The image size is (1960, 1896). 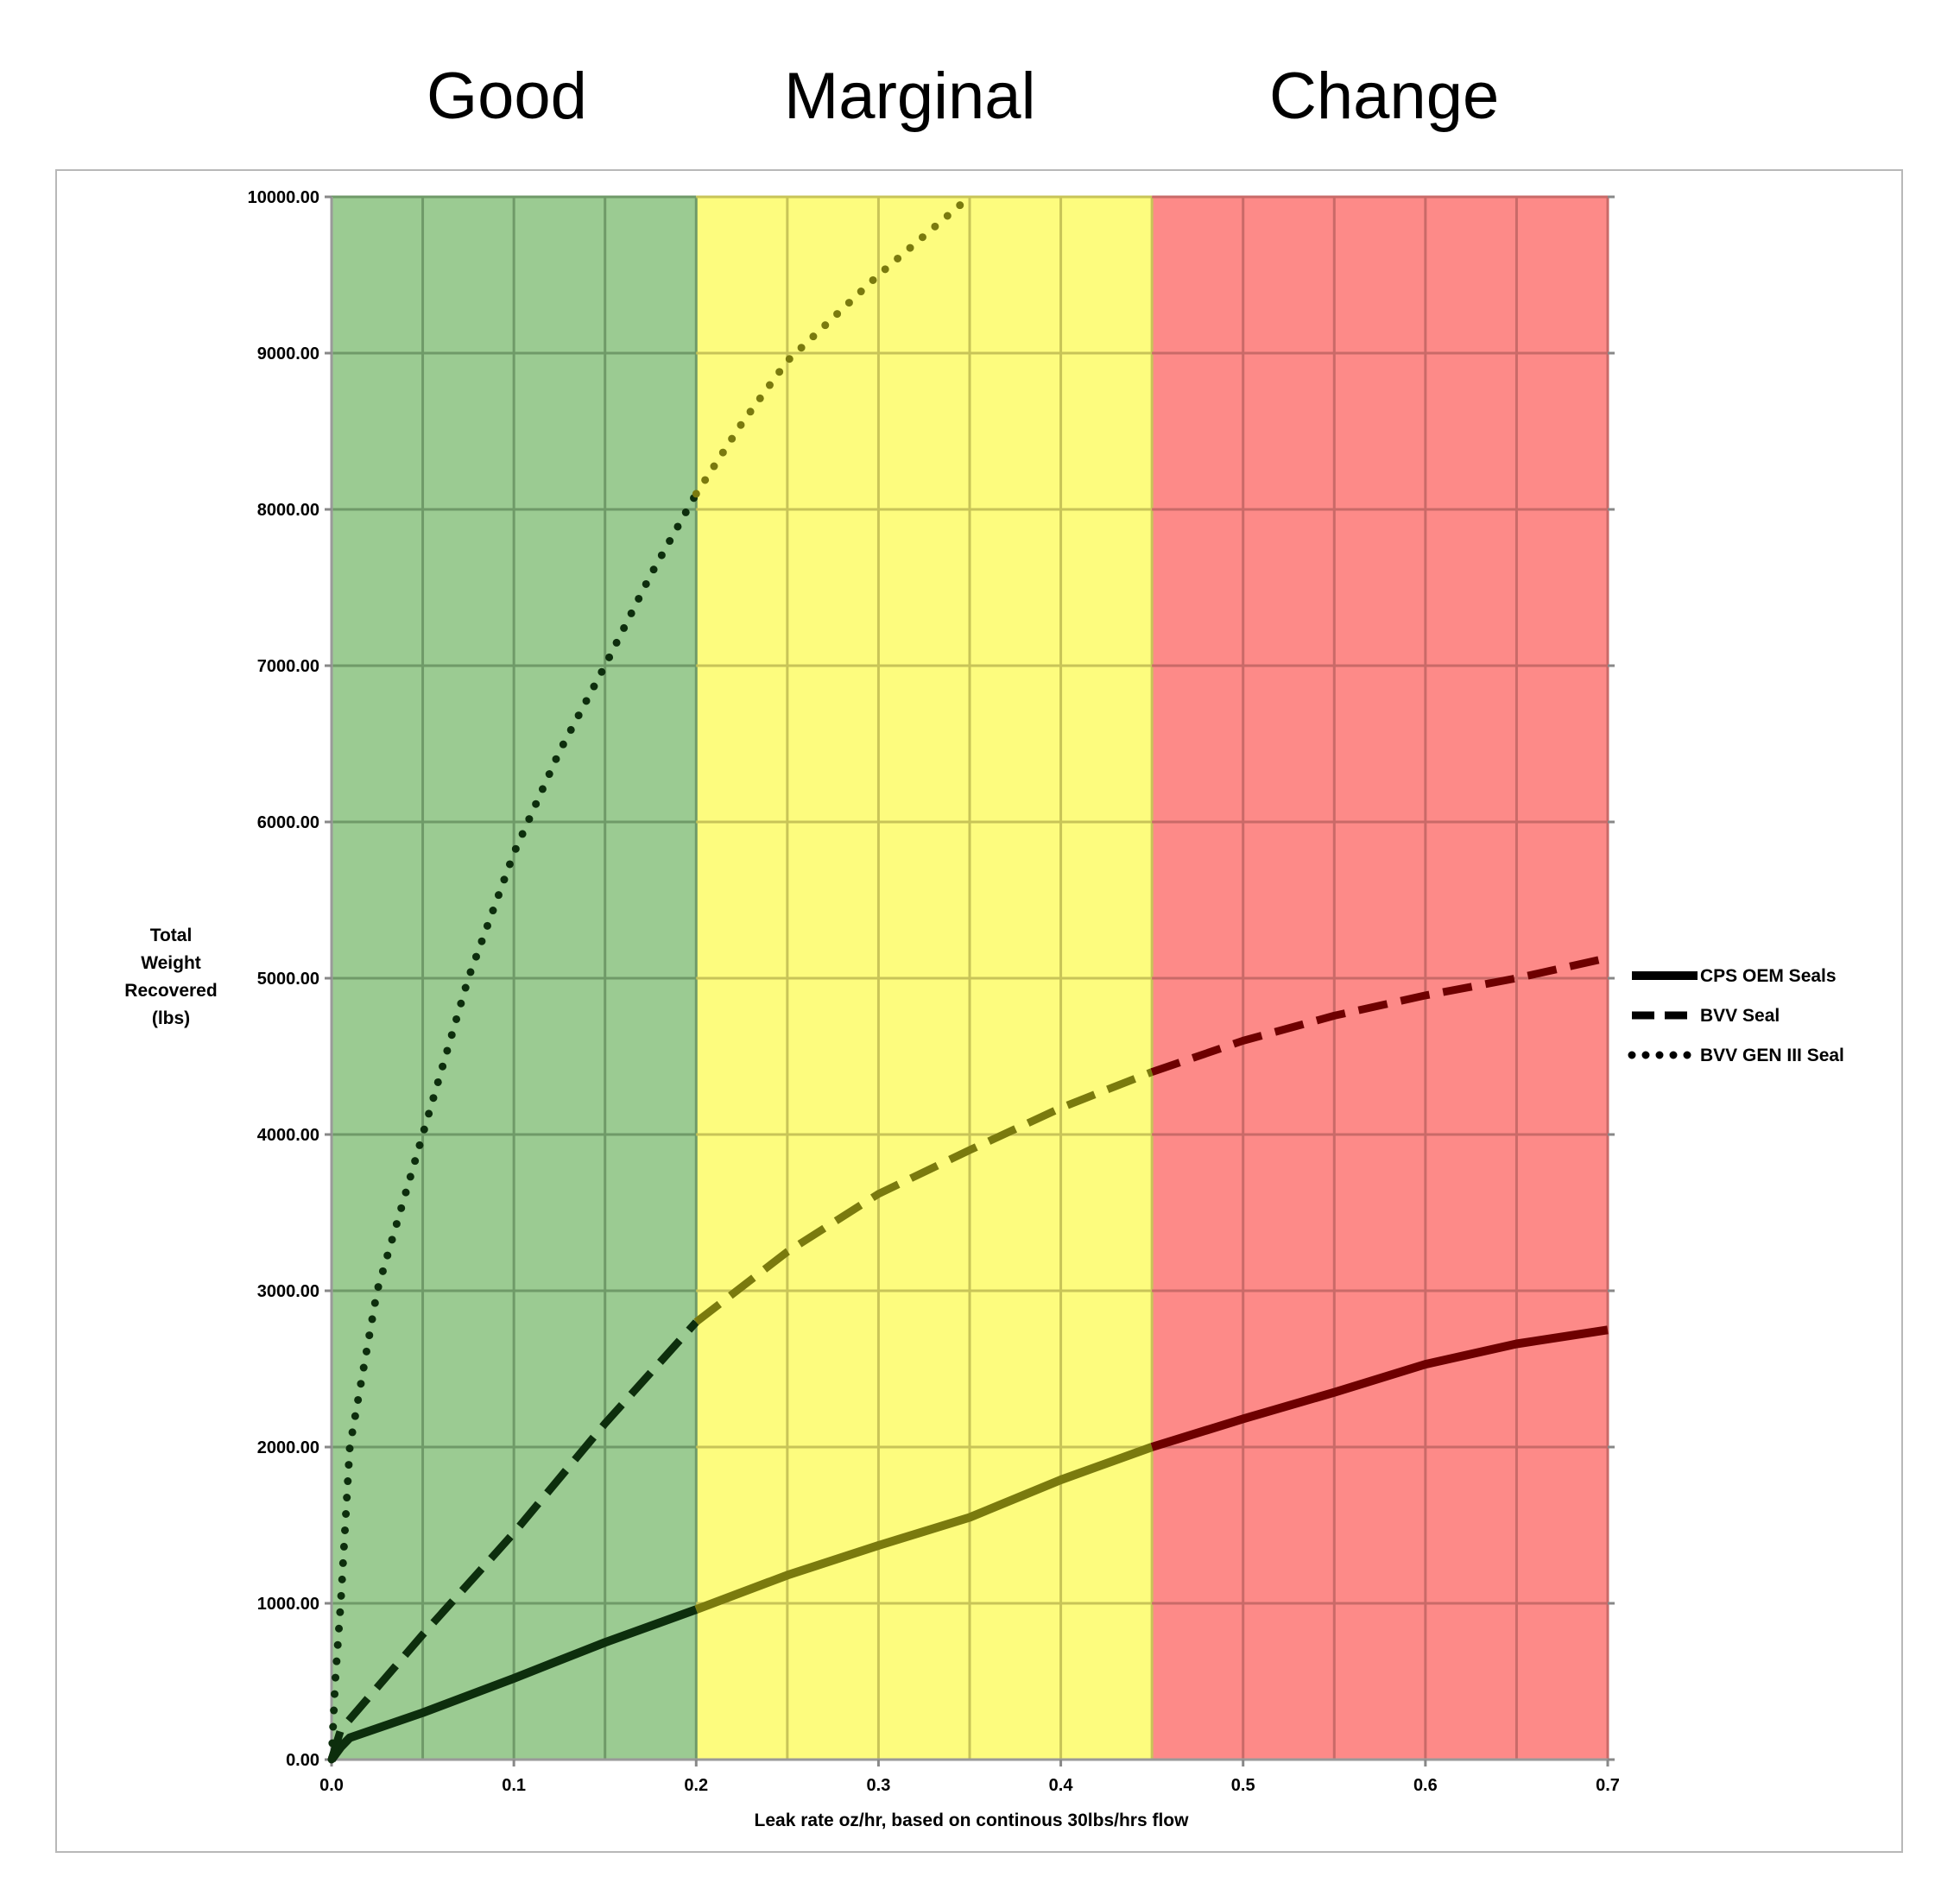 I want to click on x-tick-label: 0.0, so click(x=331, y=1785).